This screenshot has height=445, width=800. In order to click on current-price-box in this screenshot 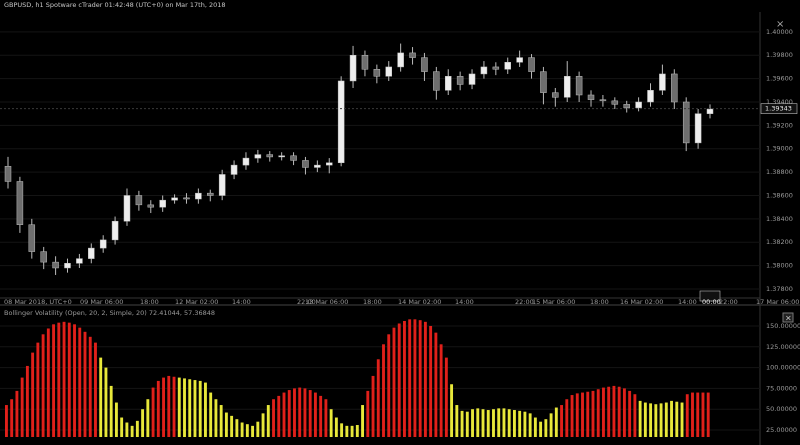, I will do `click(779, 108)`.